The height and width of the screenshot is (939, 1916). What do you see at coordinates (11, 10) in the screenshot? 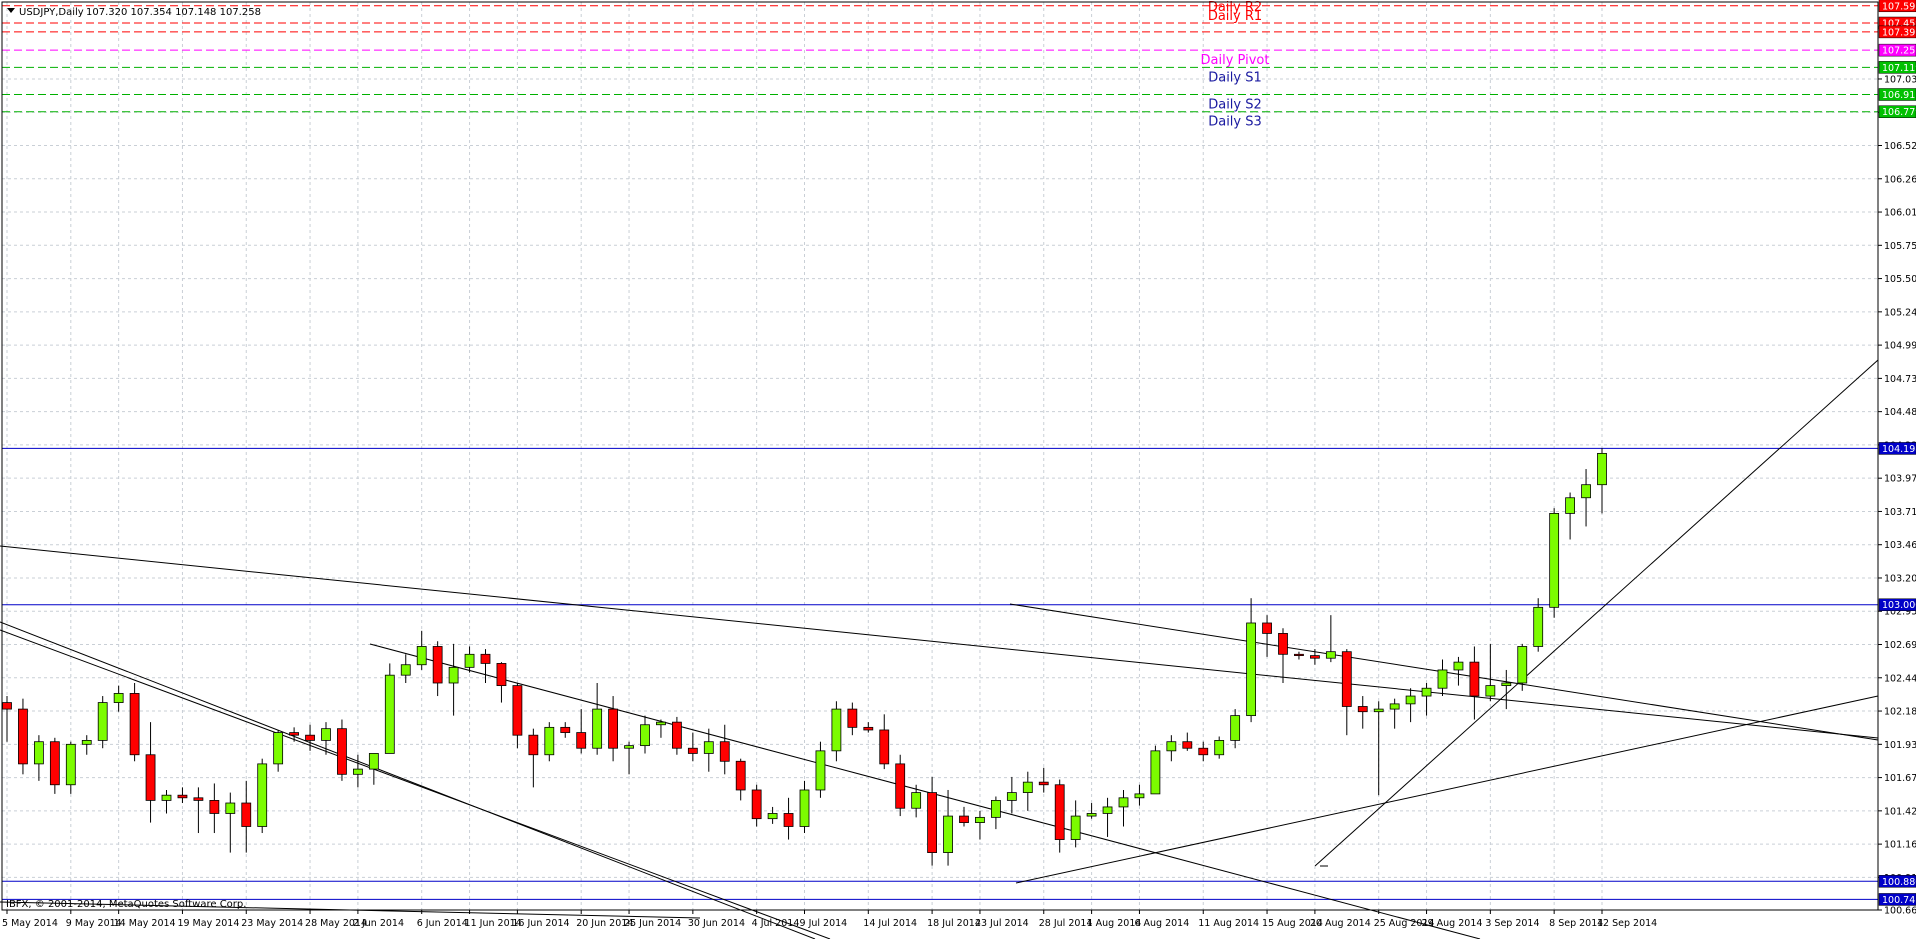
I see `dropdown-triangle-icon` at bounding box center [11, 10].